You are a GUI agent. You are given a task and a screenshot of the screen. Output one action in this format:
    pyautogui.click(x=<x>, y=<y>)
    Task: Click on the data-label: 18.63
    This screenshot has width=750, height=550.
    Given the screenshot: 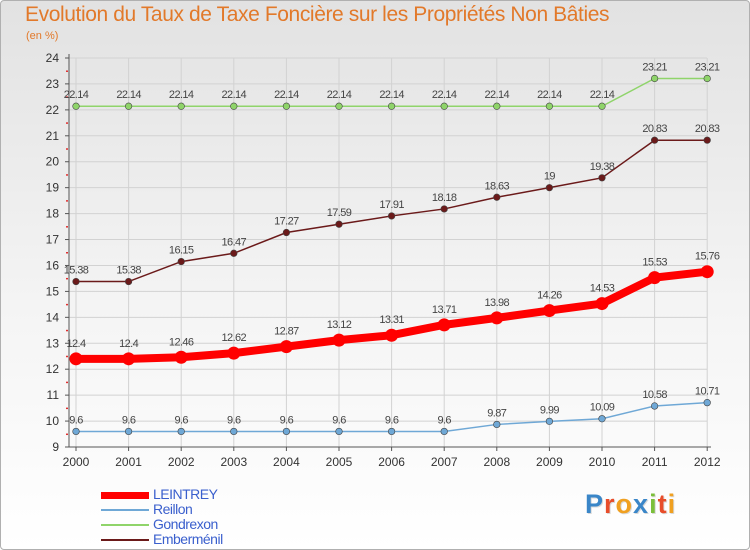 What is the action you would take?
    pyautogui.click(x=497, y=186)
    